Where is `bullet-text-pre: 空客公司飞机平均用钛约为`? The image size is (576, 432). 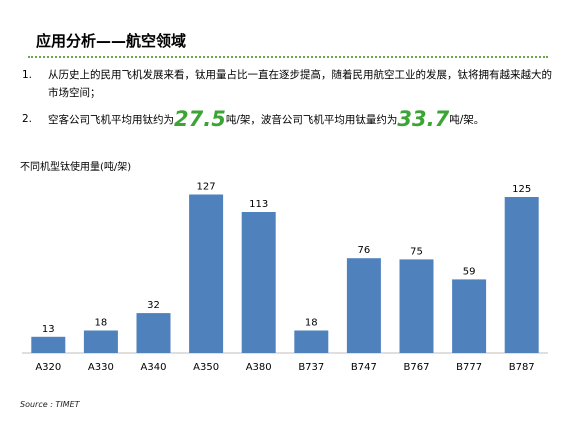 bullet-text-pre: 空客公司飞机平均用钛约为 is located at coordinates (111, 120).